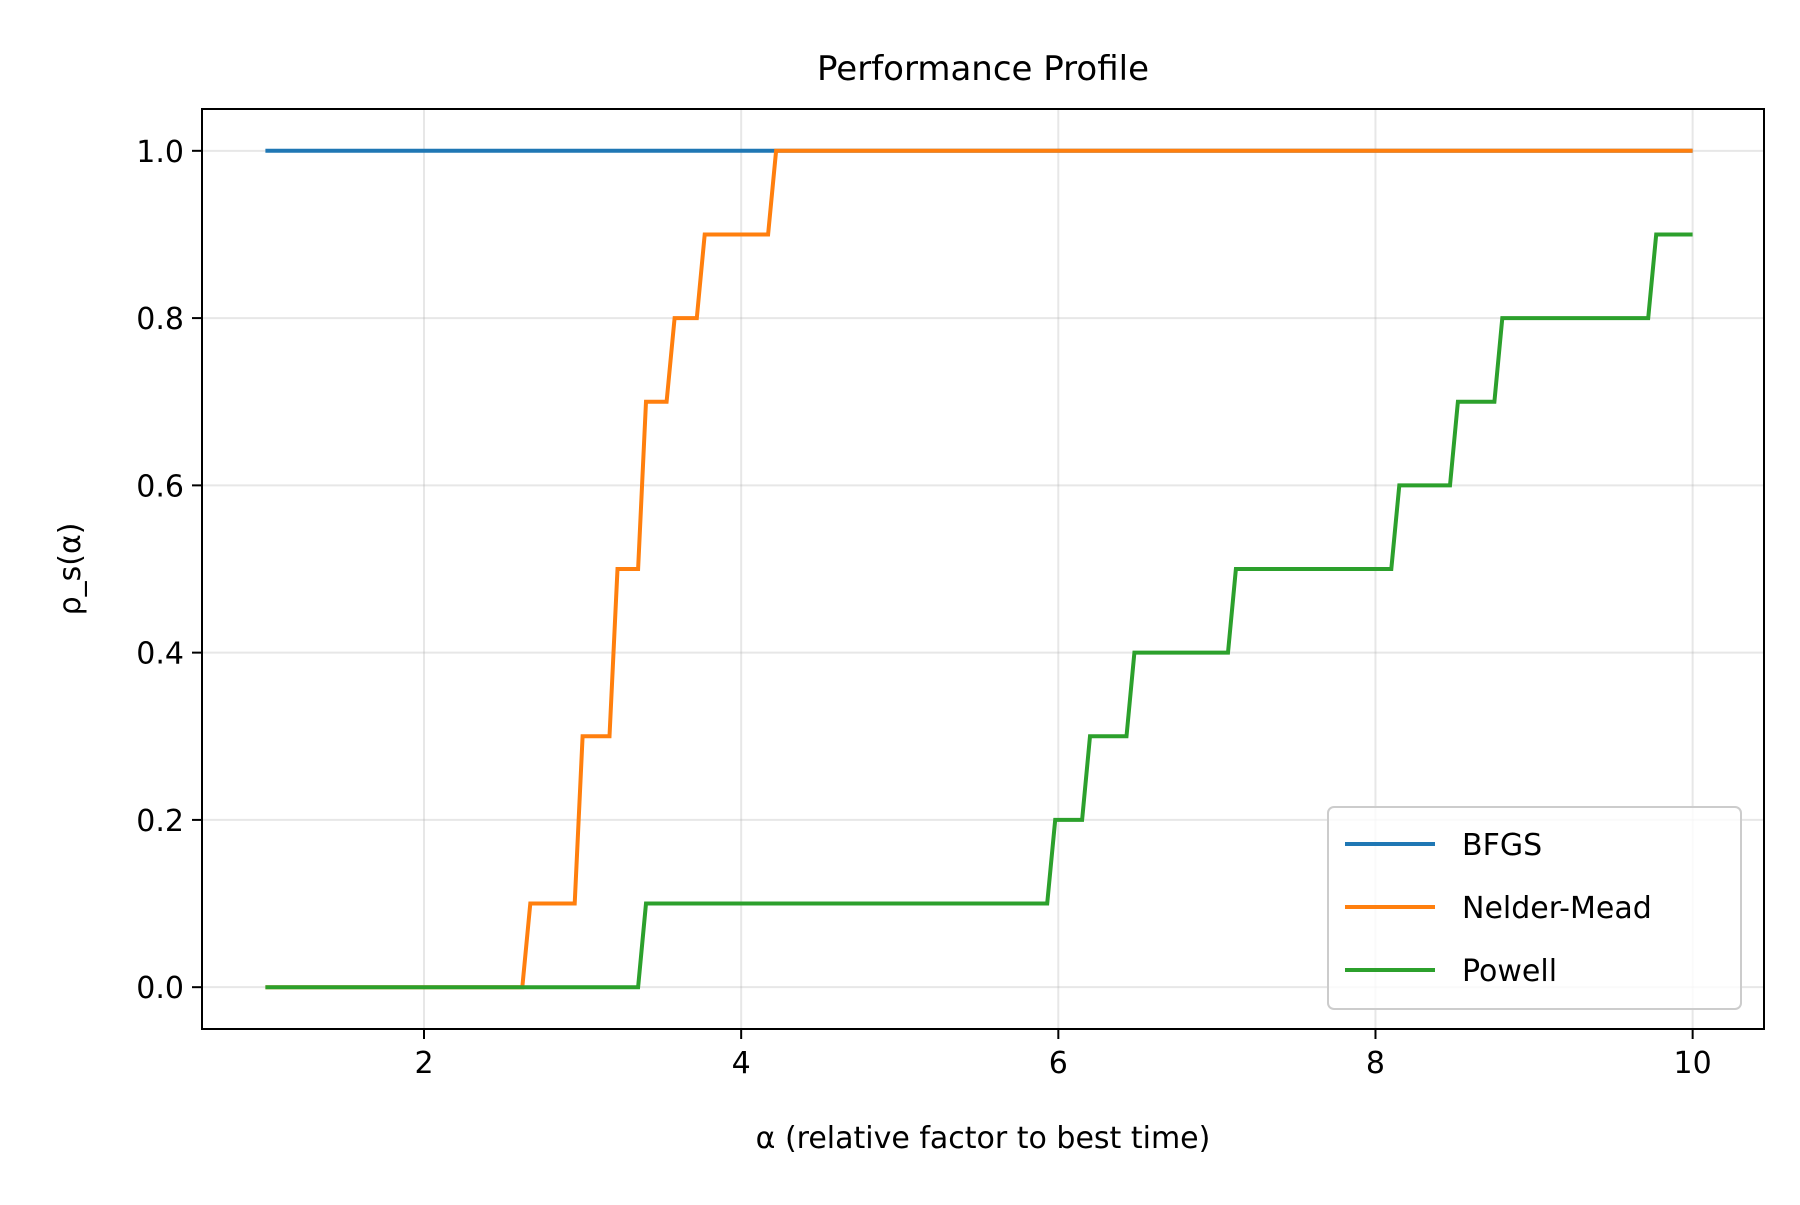 The image size is (1800, 1205). I want to click on y-tick-label: 0.8, so click(160, 319).